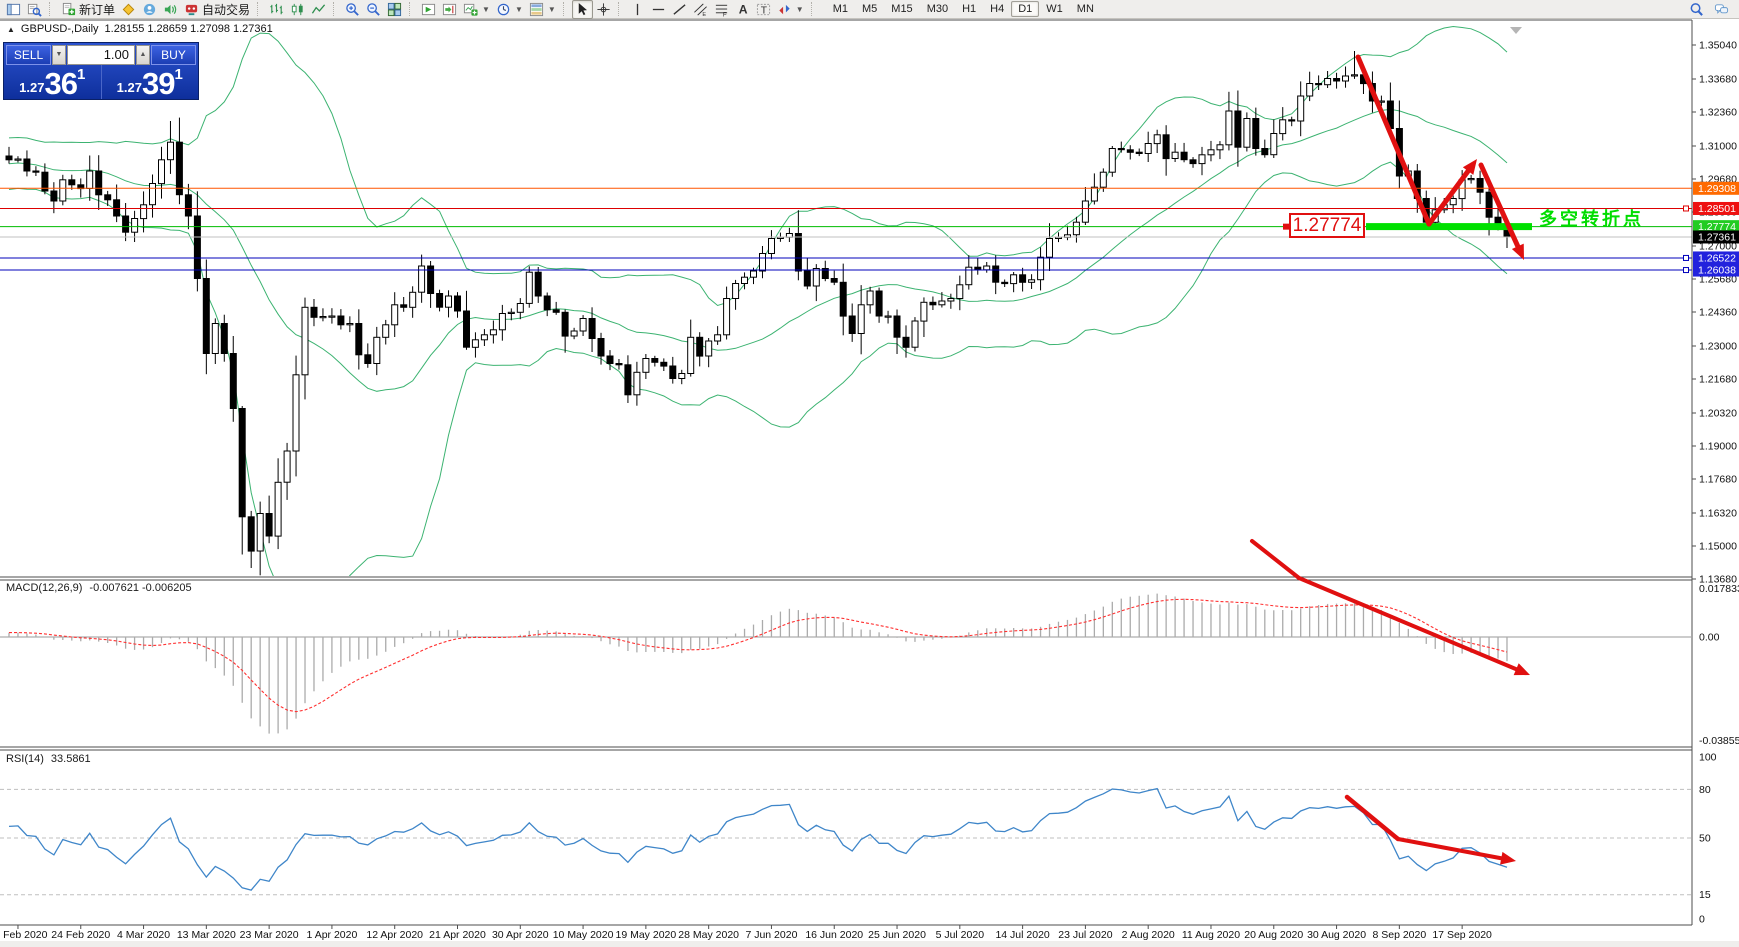 This screenshot has width=1739, height=947. Describe the element at coordinates (88, 9) in the screenshot. I see `new-order-button: 新订单` at that location.